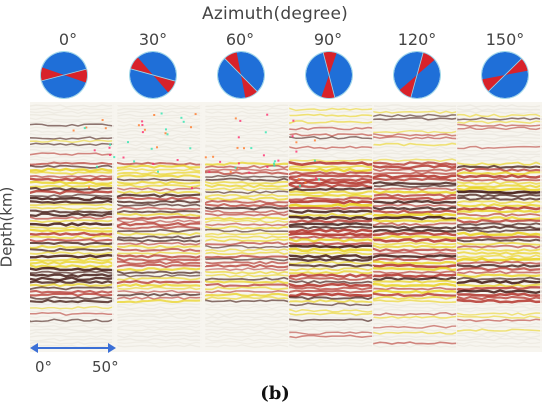 The height and width of the screenshot is (413, 550). Describe the element at coordinates (275, 41) in the screenshot. I see `azimuth-labels: 0° 30° 60° 90° 120° 150°` at that location.